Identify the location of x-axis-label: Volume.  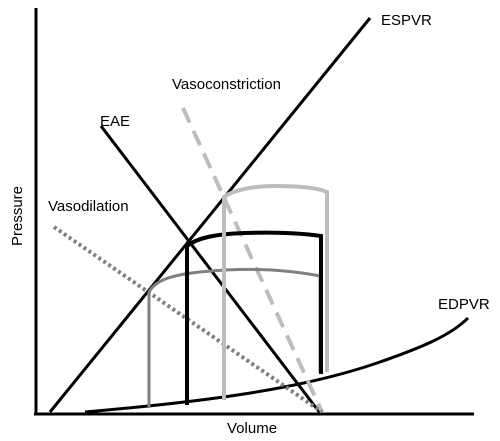
(252, 428).